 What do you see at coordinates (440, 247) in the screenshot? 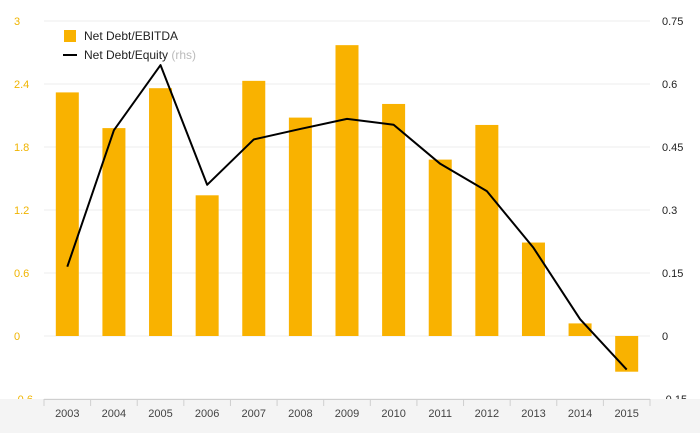
I see `bar-2011` at bounding box center [440, 247].